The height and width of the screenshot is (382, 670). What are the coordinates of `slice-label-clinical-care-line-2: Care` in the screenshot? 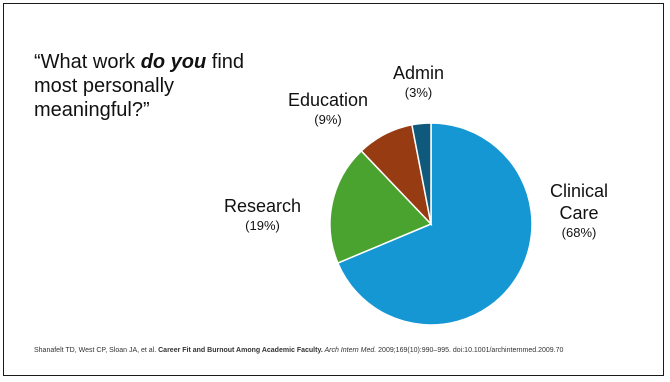 It's located at (579, 213).